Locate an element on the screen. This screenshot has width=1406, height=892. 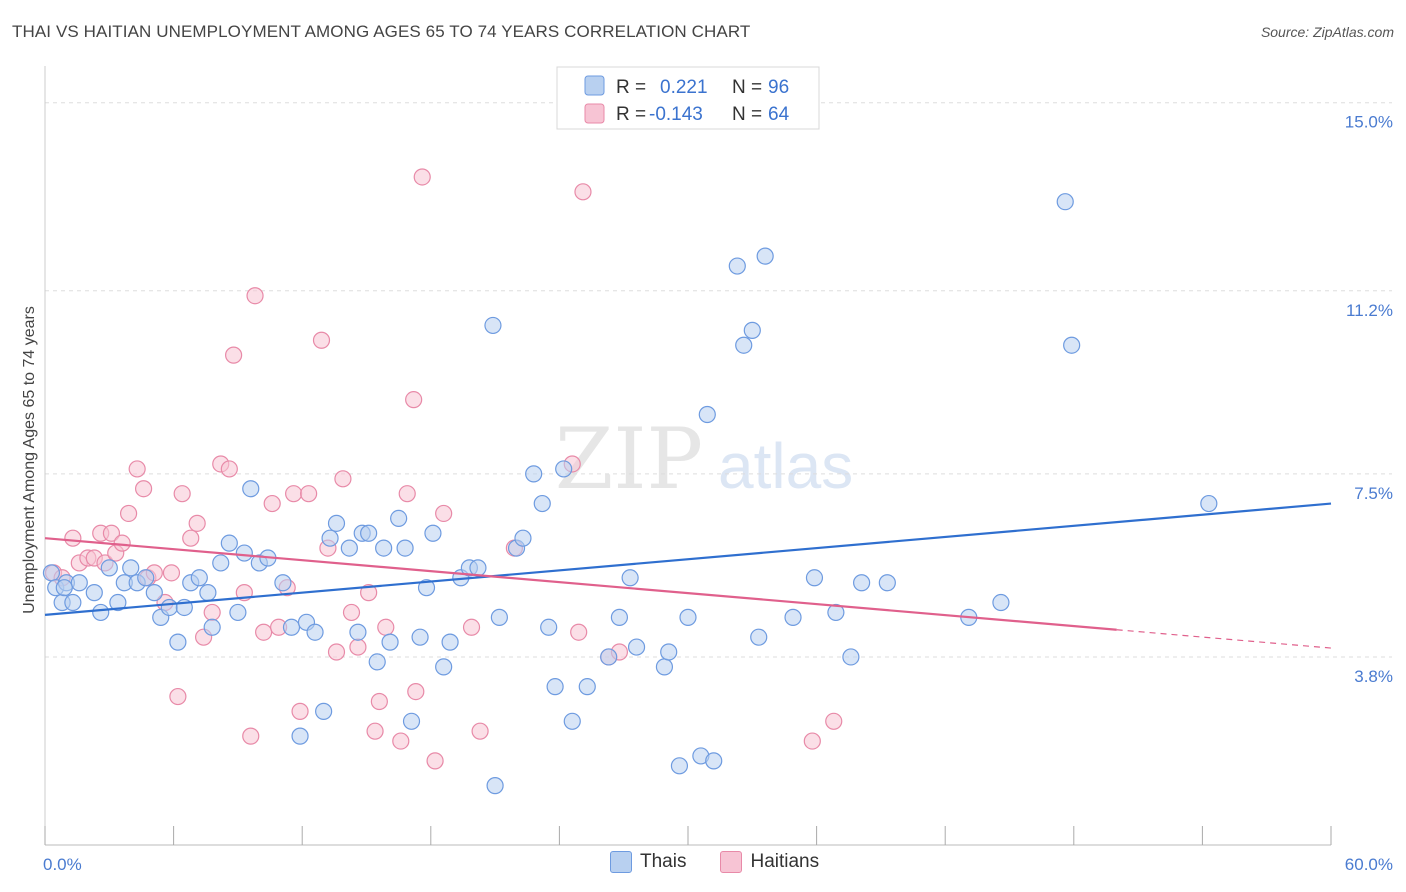
watermark-zip: ZIP is located at coordinates (629, 459).